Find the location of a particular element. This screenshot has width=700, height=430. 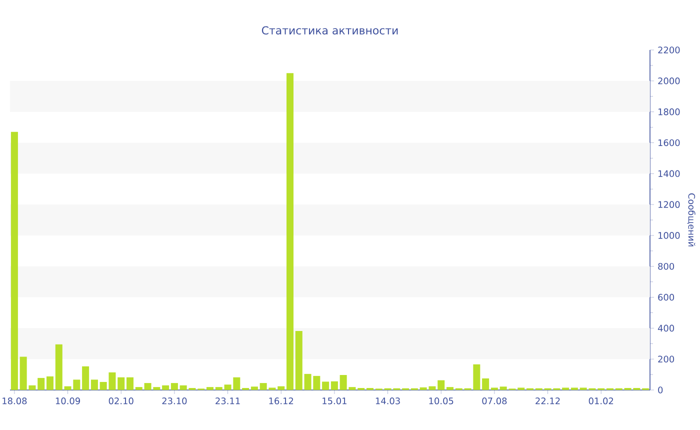

y-tick-label: 200 is located at coordinates (666, 359).